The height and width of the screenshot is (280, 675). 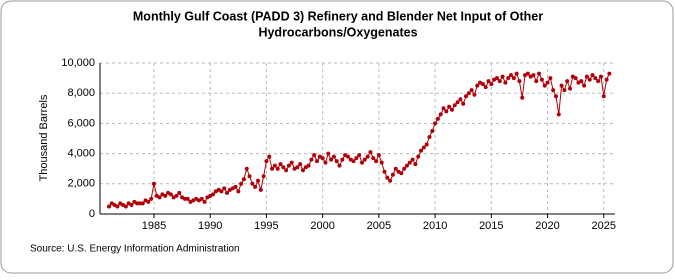 What do you see at coordinates (337, 32) in the screenshot?
I see `chart-title: Hydrocarbons/Oxygenates` at bounding box center [337, 32].